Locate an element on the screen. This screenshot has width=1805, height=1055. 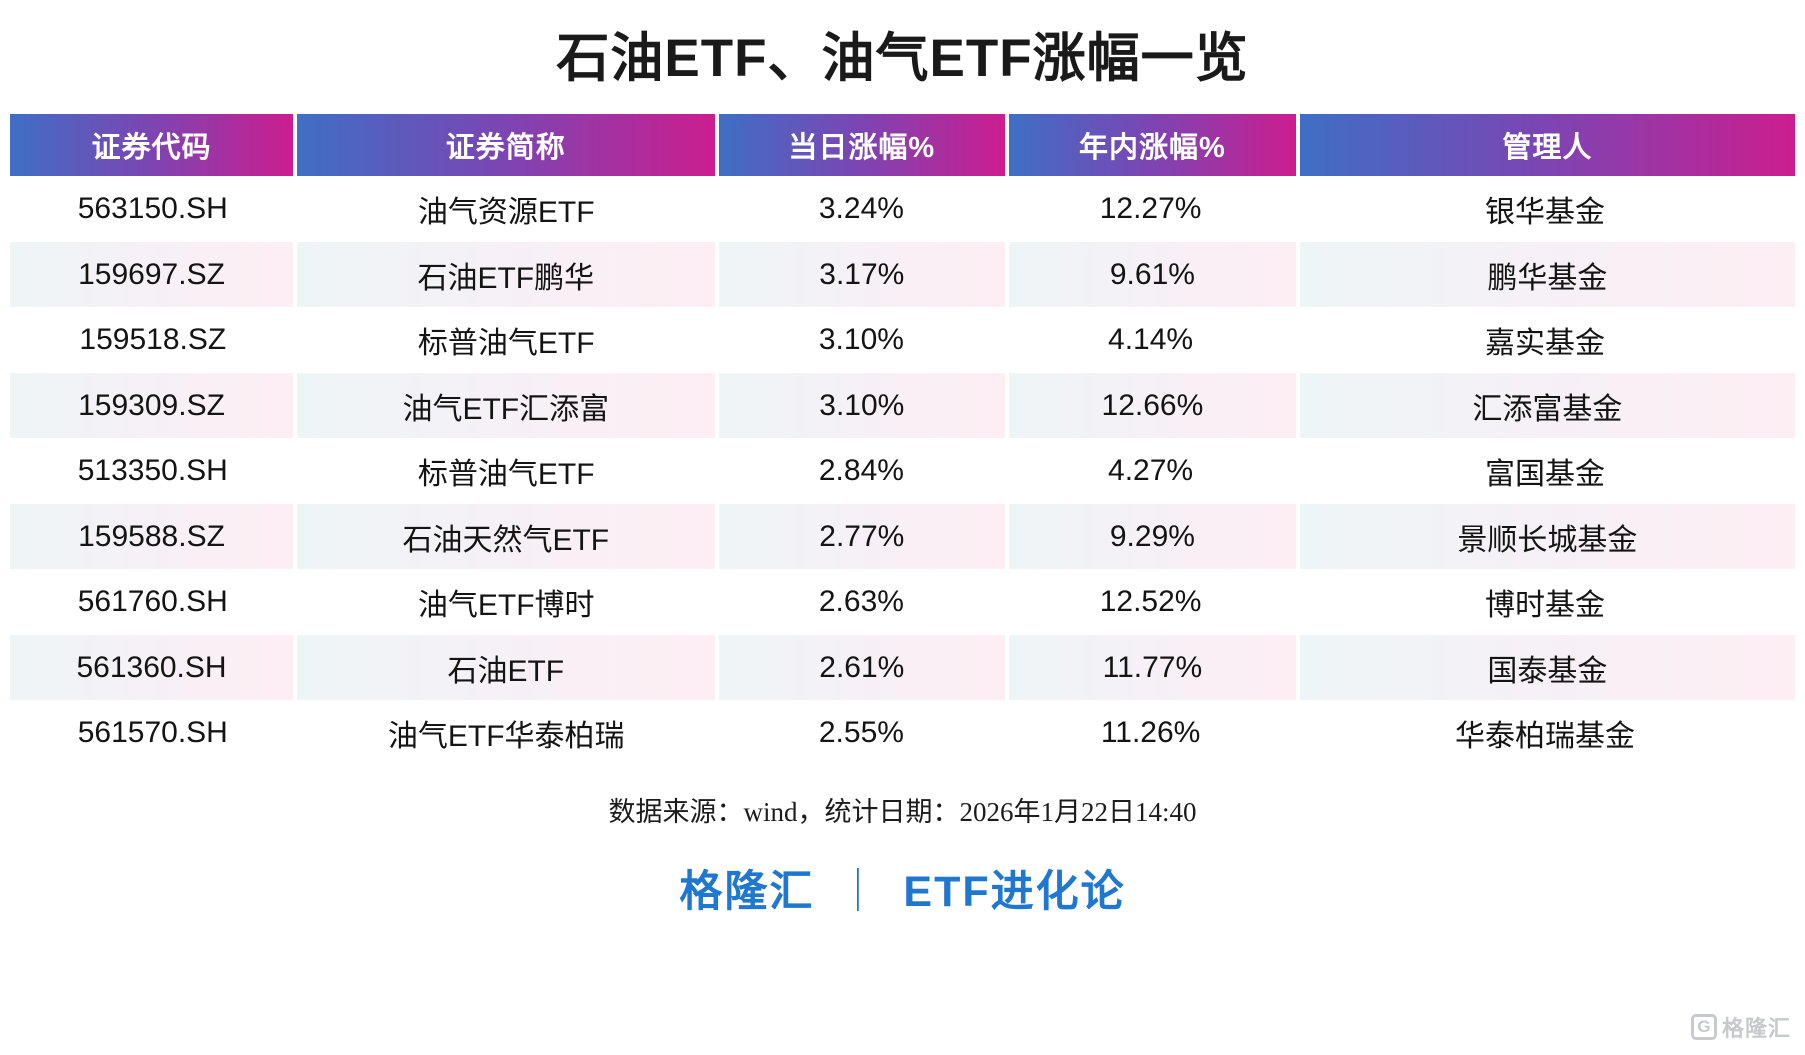
column-header-code: 证券代码 is located at coordinates (152, 145).